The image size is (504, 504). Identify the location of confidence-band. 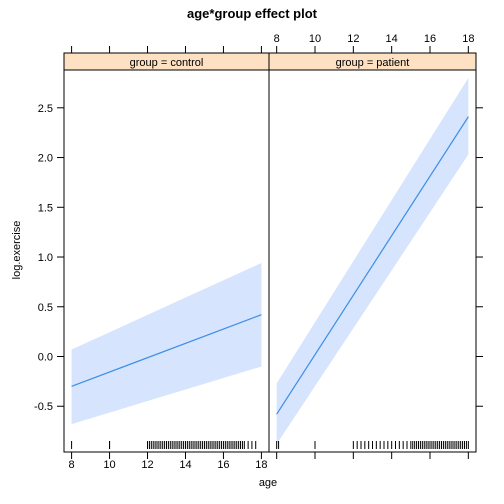
(166, 343).